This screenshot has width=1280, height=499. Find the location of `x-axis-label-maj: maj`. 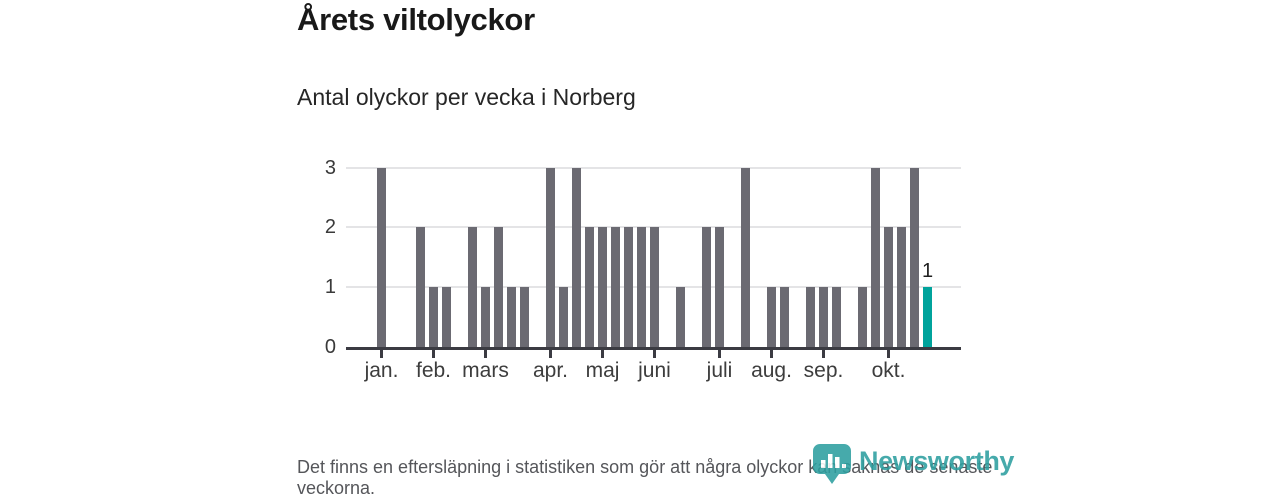

x-axis-label-maj: maj is located at coordinates (602, 370).